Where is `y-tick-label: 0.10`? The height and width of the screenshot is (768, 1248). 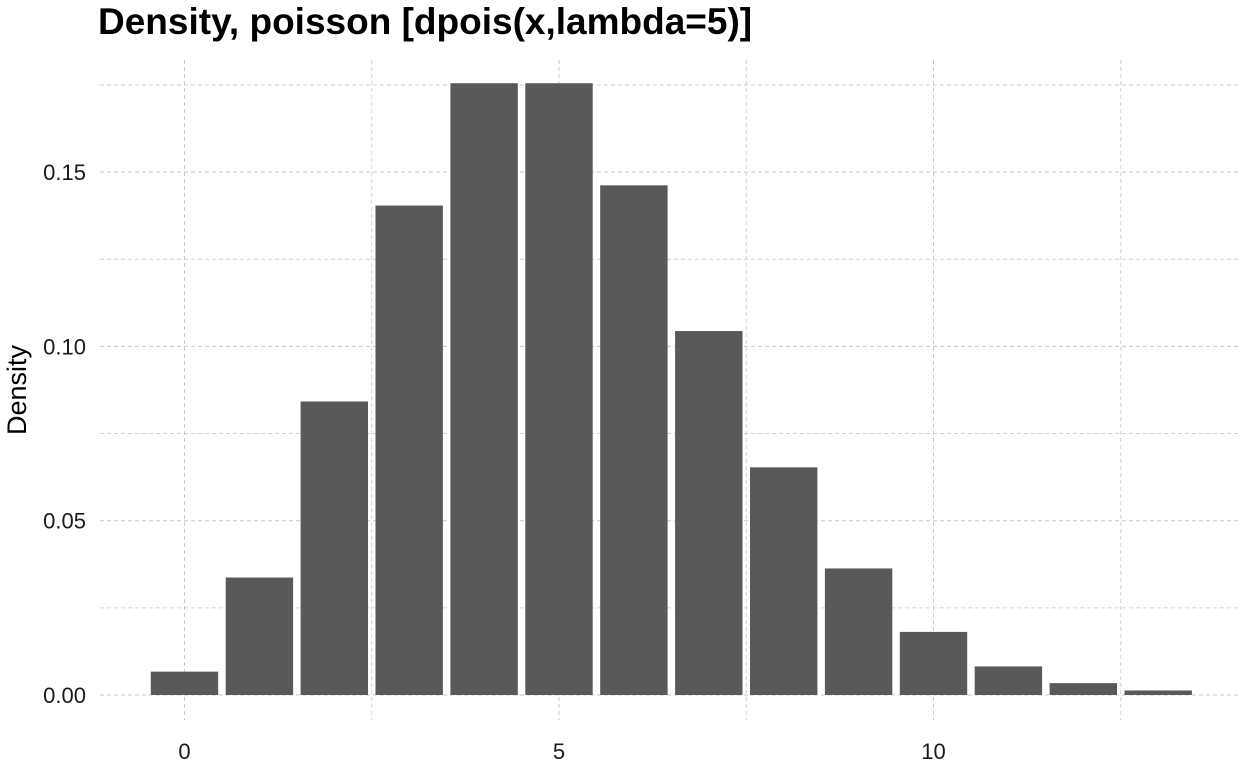 y-tick-label: 0.10 is located at coordinates (64, 346).